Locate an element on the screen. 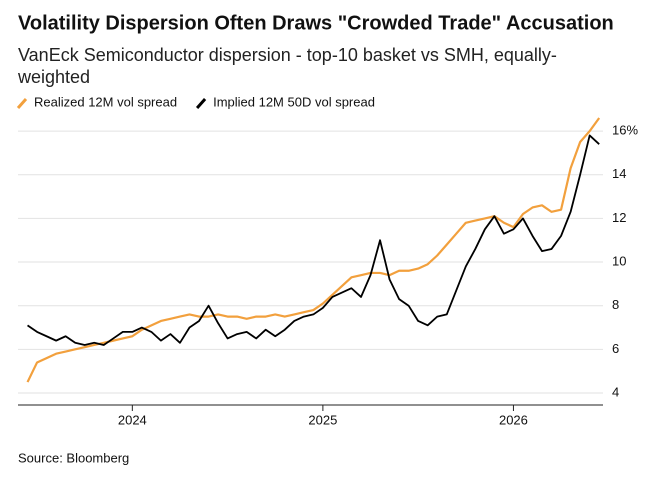 The image size is (658, 477). source: Source: Bloomberg is located at coordinates (73, 457).